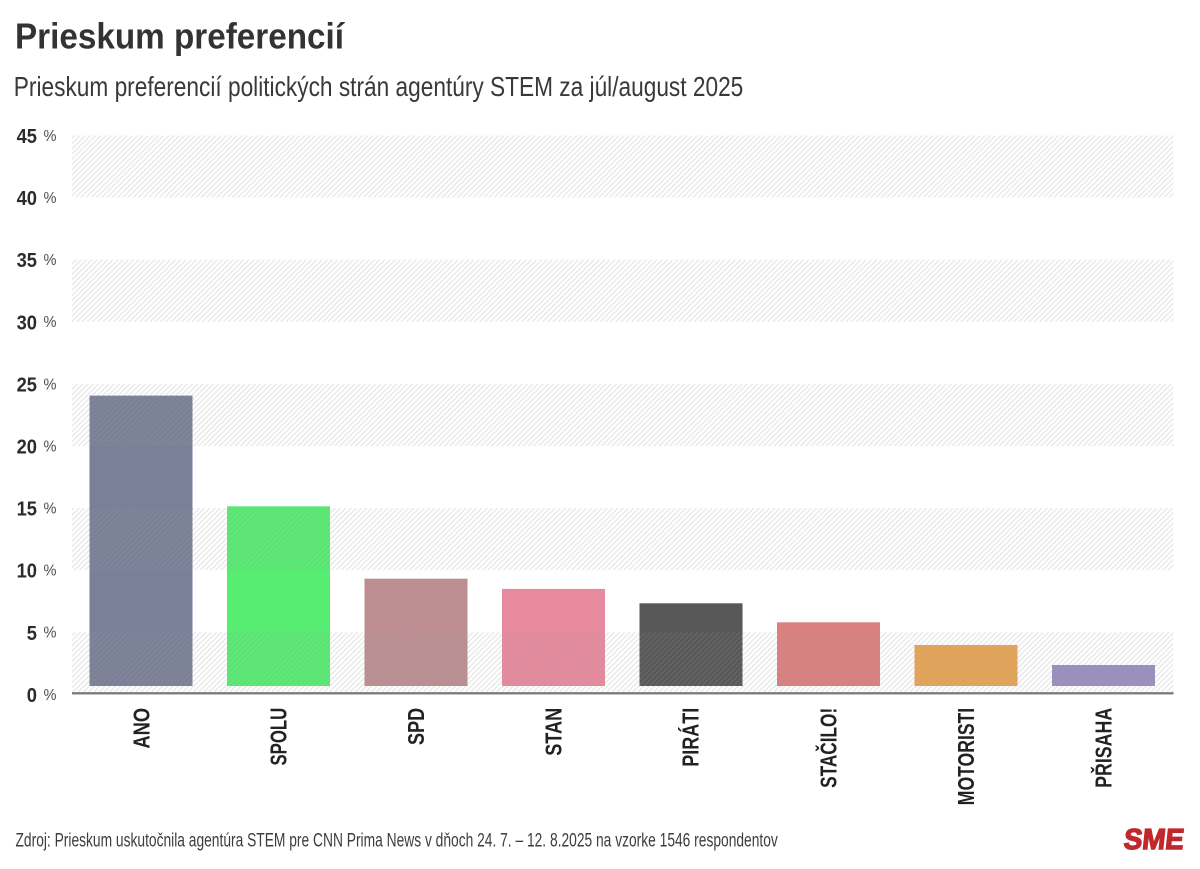 This screenshot has height=869, width=1200. What do you see at coordinates (27, 509) in the screenshot?
I see `svg-text: 15` at bounding box center [27, 509].